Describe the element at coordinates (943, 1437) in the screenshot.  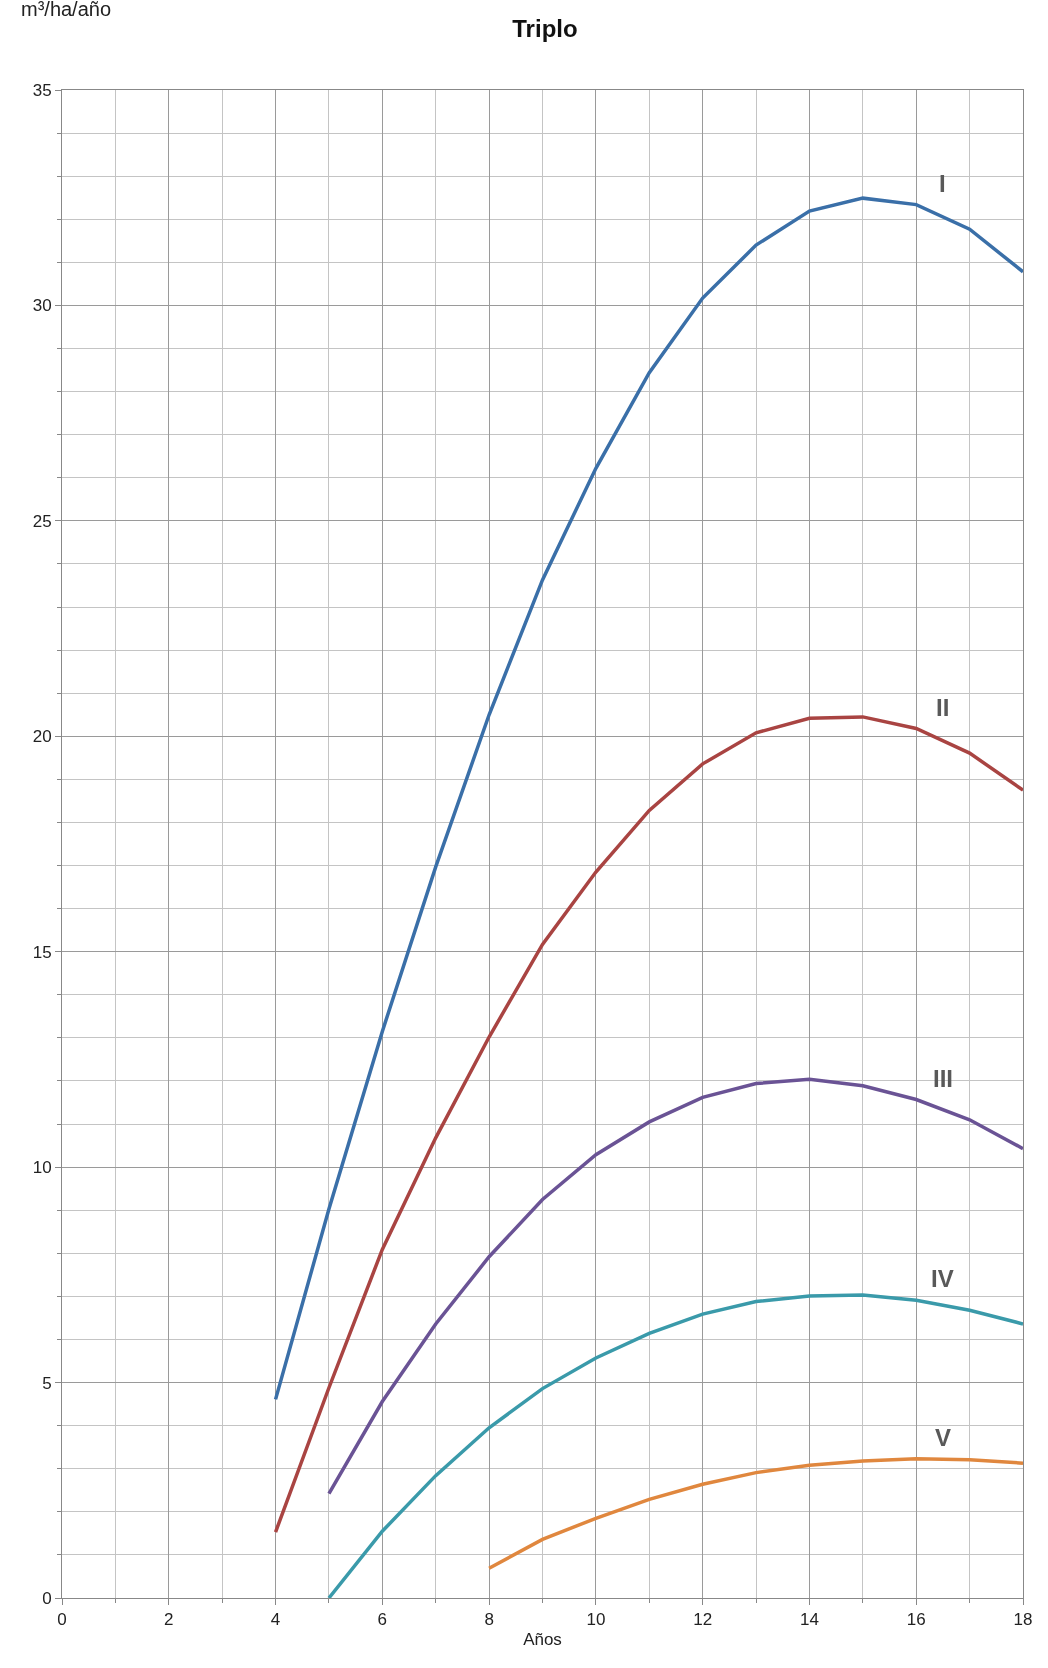
I see `series-label: V` at that location.